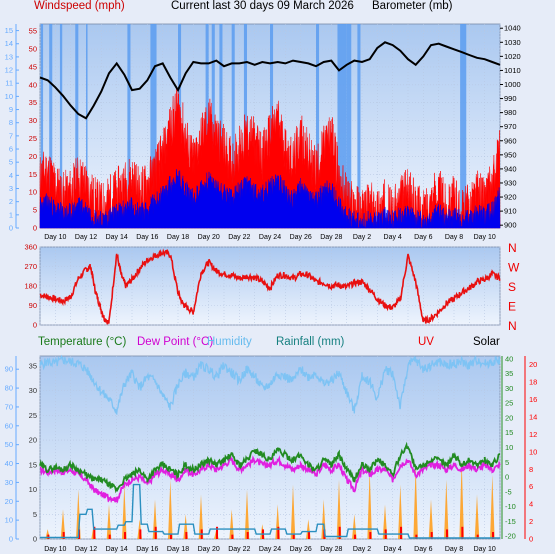 The image size is (555, 554). Describe the element at coordinates (35, 210) in the screenshot. I see `wind-ytick-1: 5` at that location.